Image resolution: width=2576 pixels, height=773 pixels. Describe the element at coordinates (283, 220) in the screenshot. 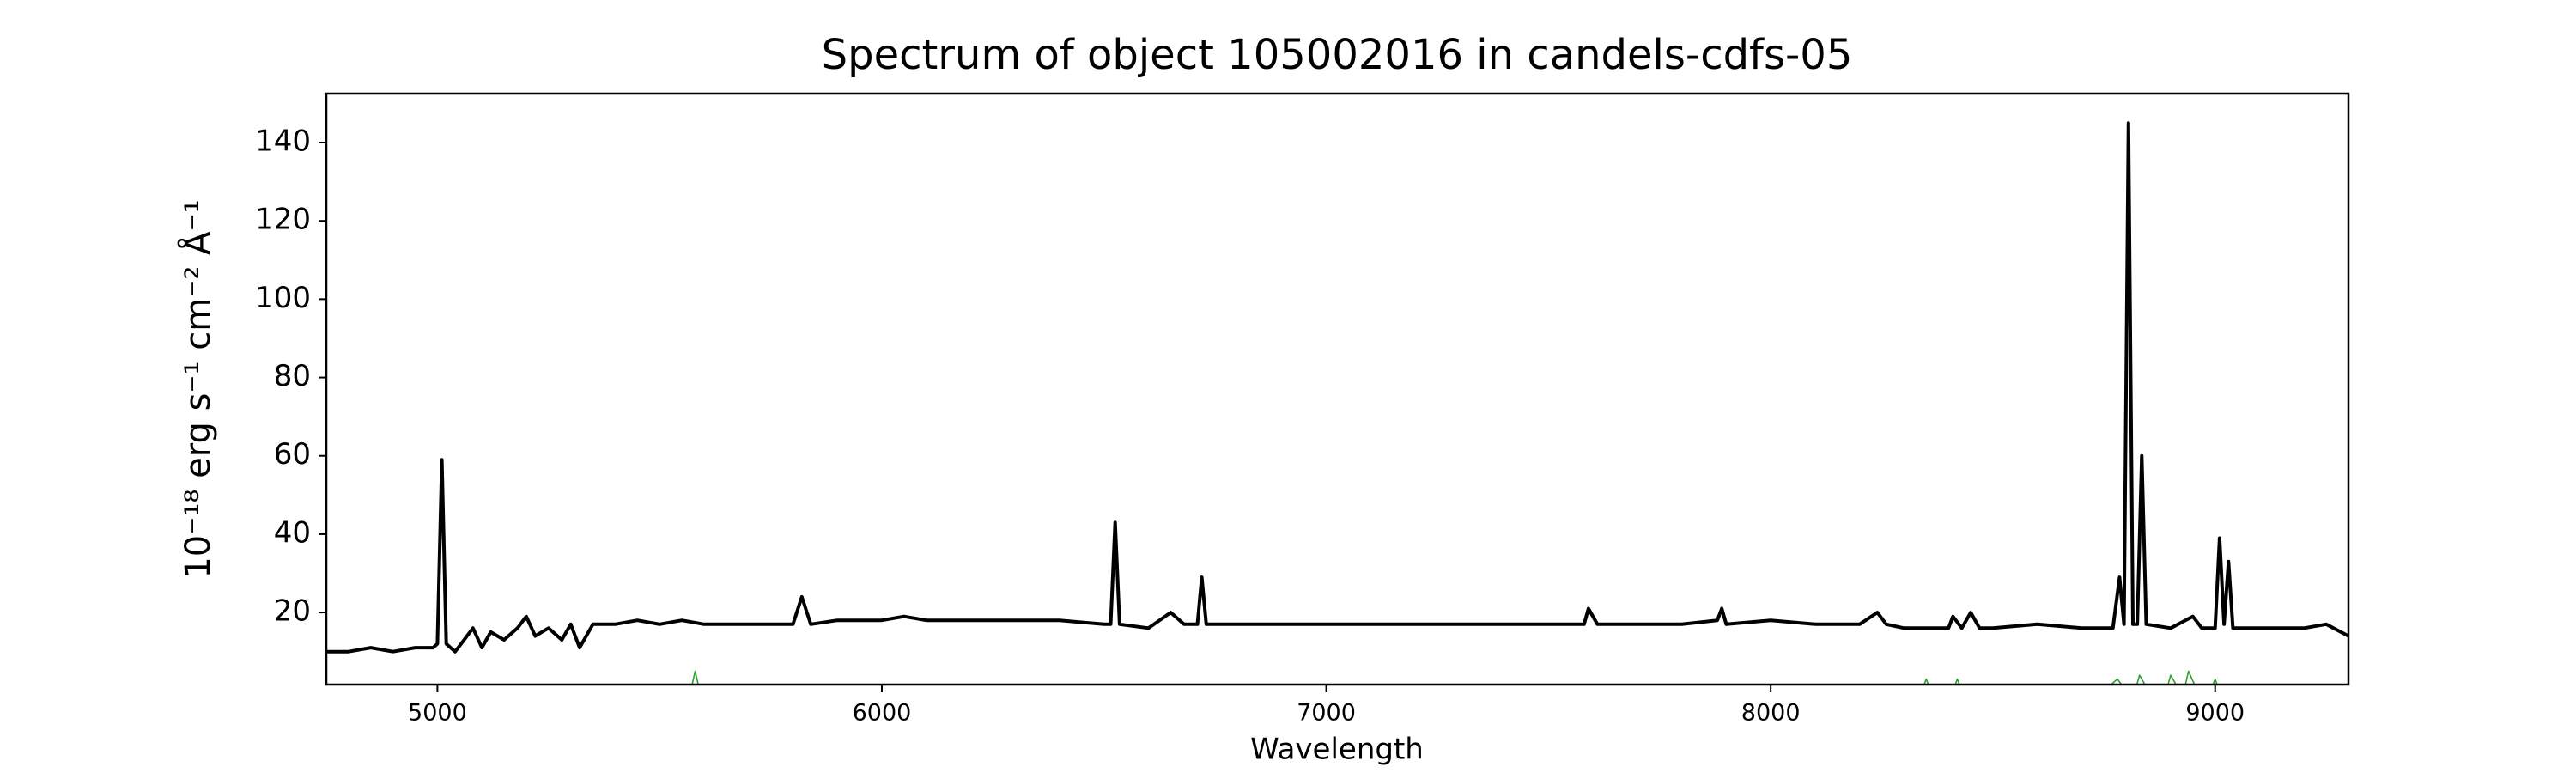

I see `y-tick-label: 120` at that location.